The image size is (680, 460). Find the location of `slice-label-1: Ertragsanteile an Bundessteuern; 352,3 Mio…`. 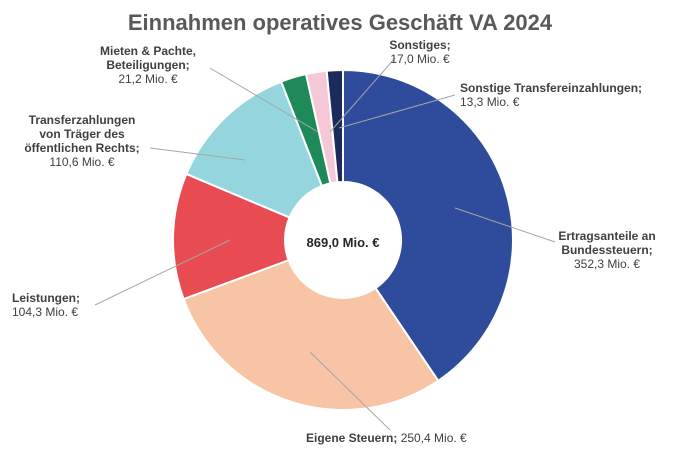

slice-label-1: Ertragsanteile an Bundessteuern; 352,3 Mio… is located at coordinates (606, 250).